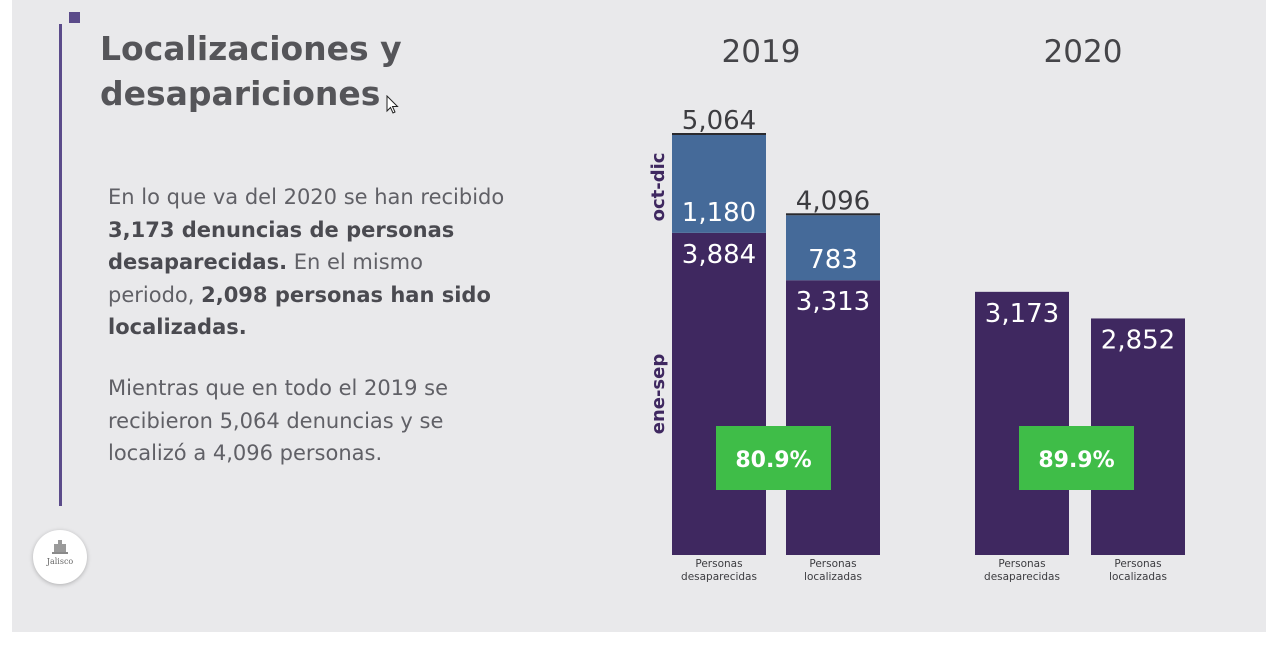 This screenshot has height=647, width=1280. What do you see at coordinates (658, 187) in the screenshot?
I see `series-label-oct-dic: oct-dic` at bounding box center [658, 187].